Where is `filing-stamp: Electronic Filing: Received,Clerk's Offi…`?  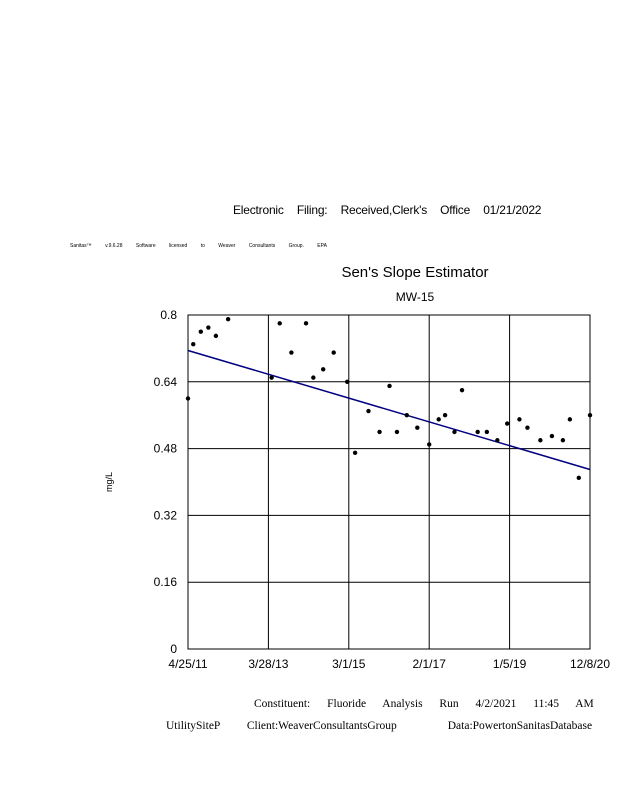 filing-stamp: Electronic Filing: Received,Clerk's Offi… is located at coordinates (387, 210).